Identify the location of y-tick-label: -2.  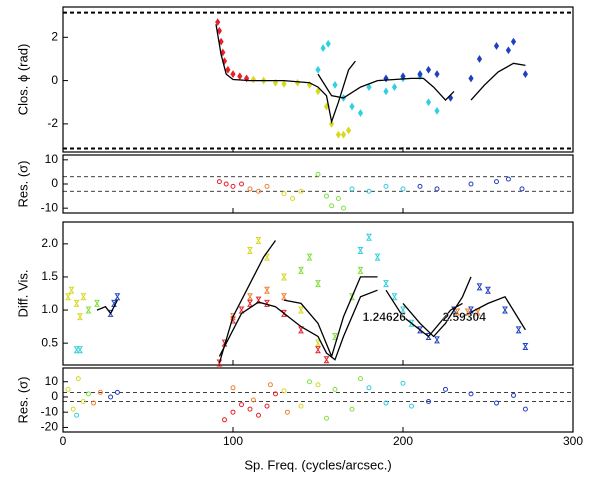
(52, 123).